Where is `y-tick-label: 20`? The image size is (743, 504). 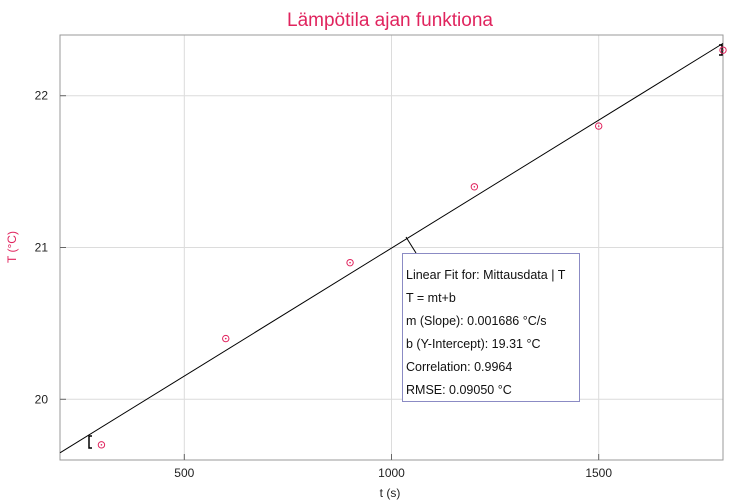 y-tick-label: 20 is located at coordinates (42, 399).